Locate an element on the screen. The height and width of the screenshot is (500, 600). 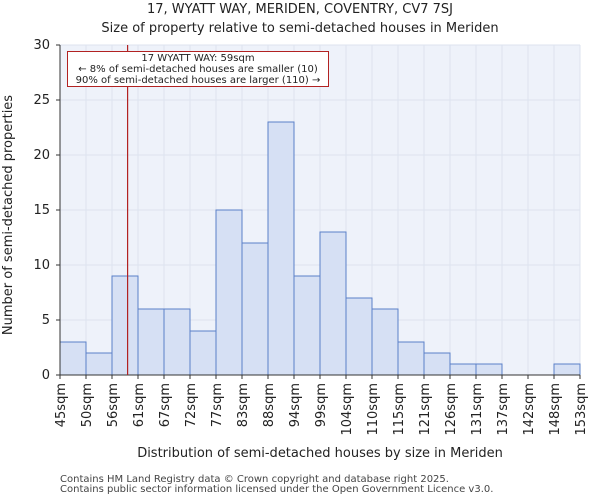
y-tick-label: 30 is located at coordinates (41, 45).